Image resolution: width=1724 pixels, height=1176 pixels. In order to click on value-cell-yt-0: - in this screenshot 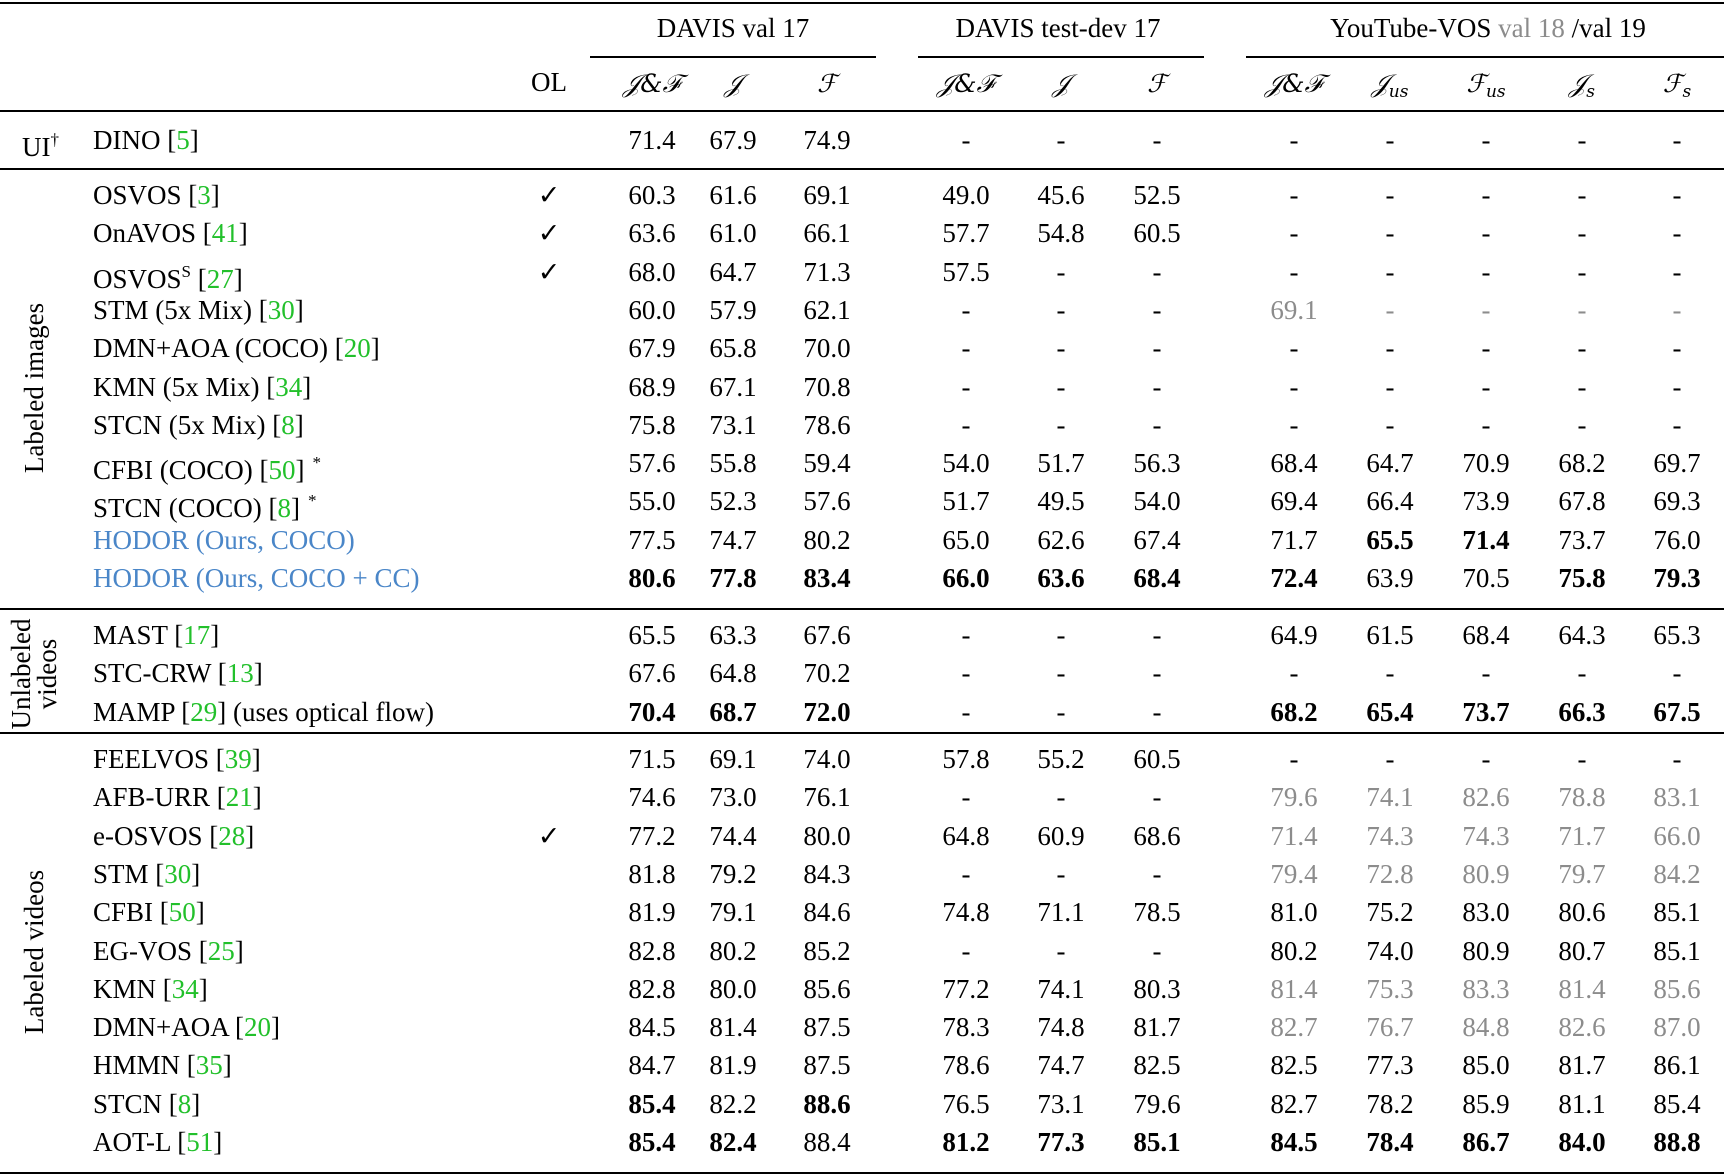, I will do `click(1294, 140)`.